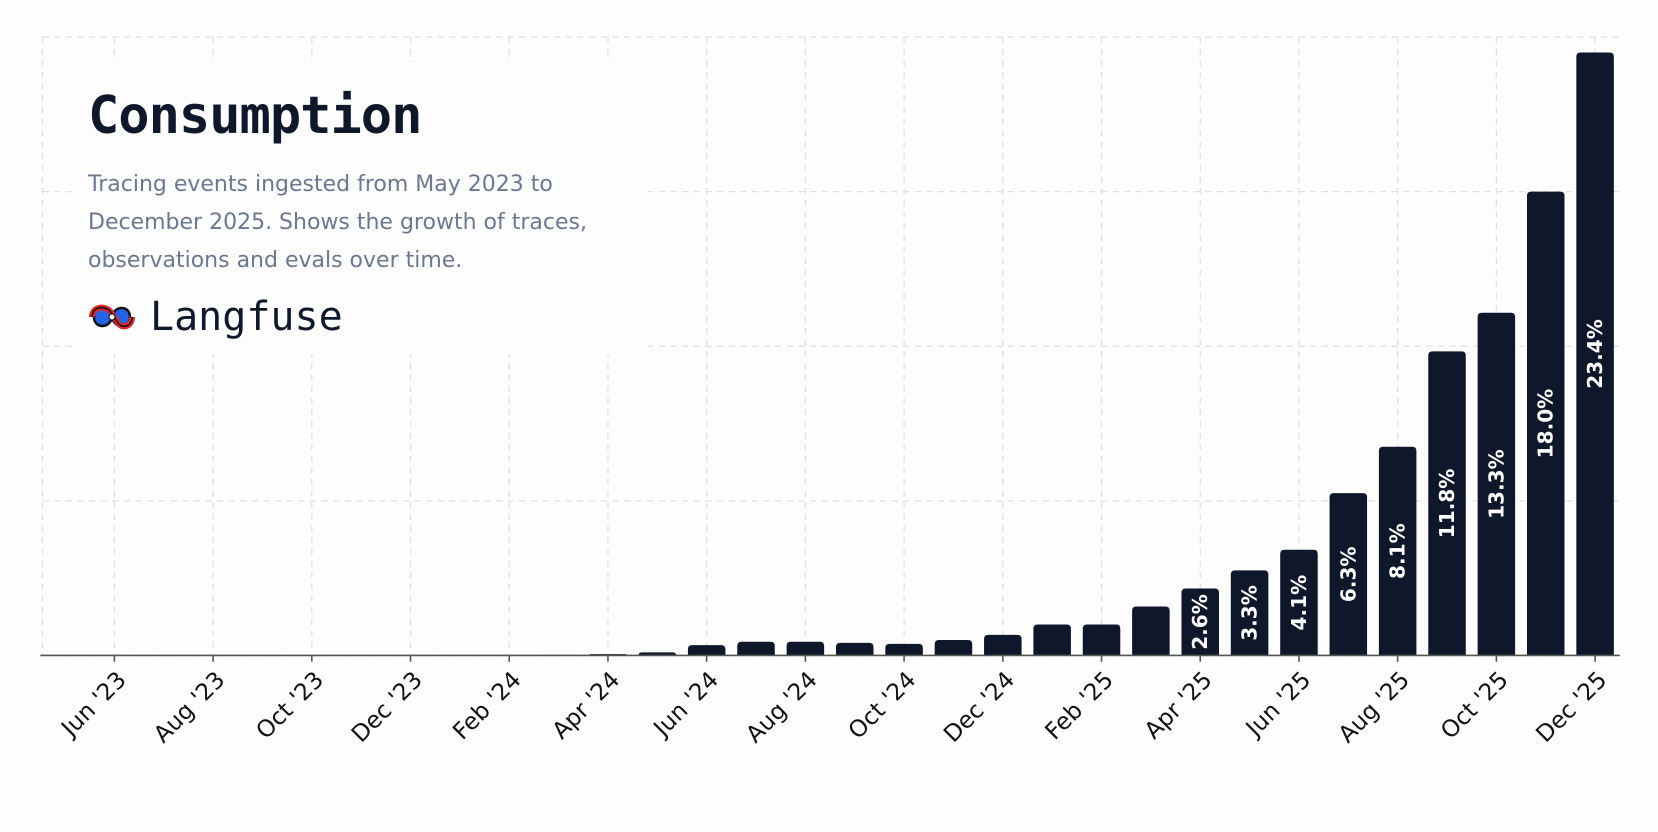 The height and width of the screenshot is (832, 1658). I want to click on x-tick-label: Apr '25, so click(1178, 705).